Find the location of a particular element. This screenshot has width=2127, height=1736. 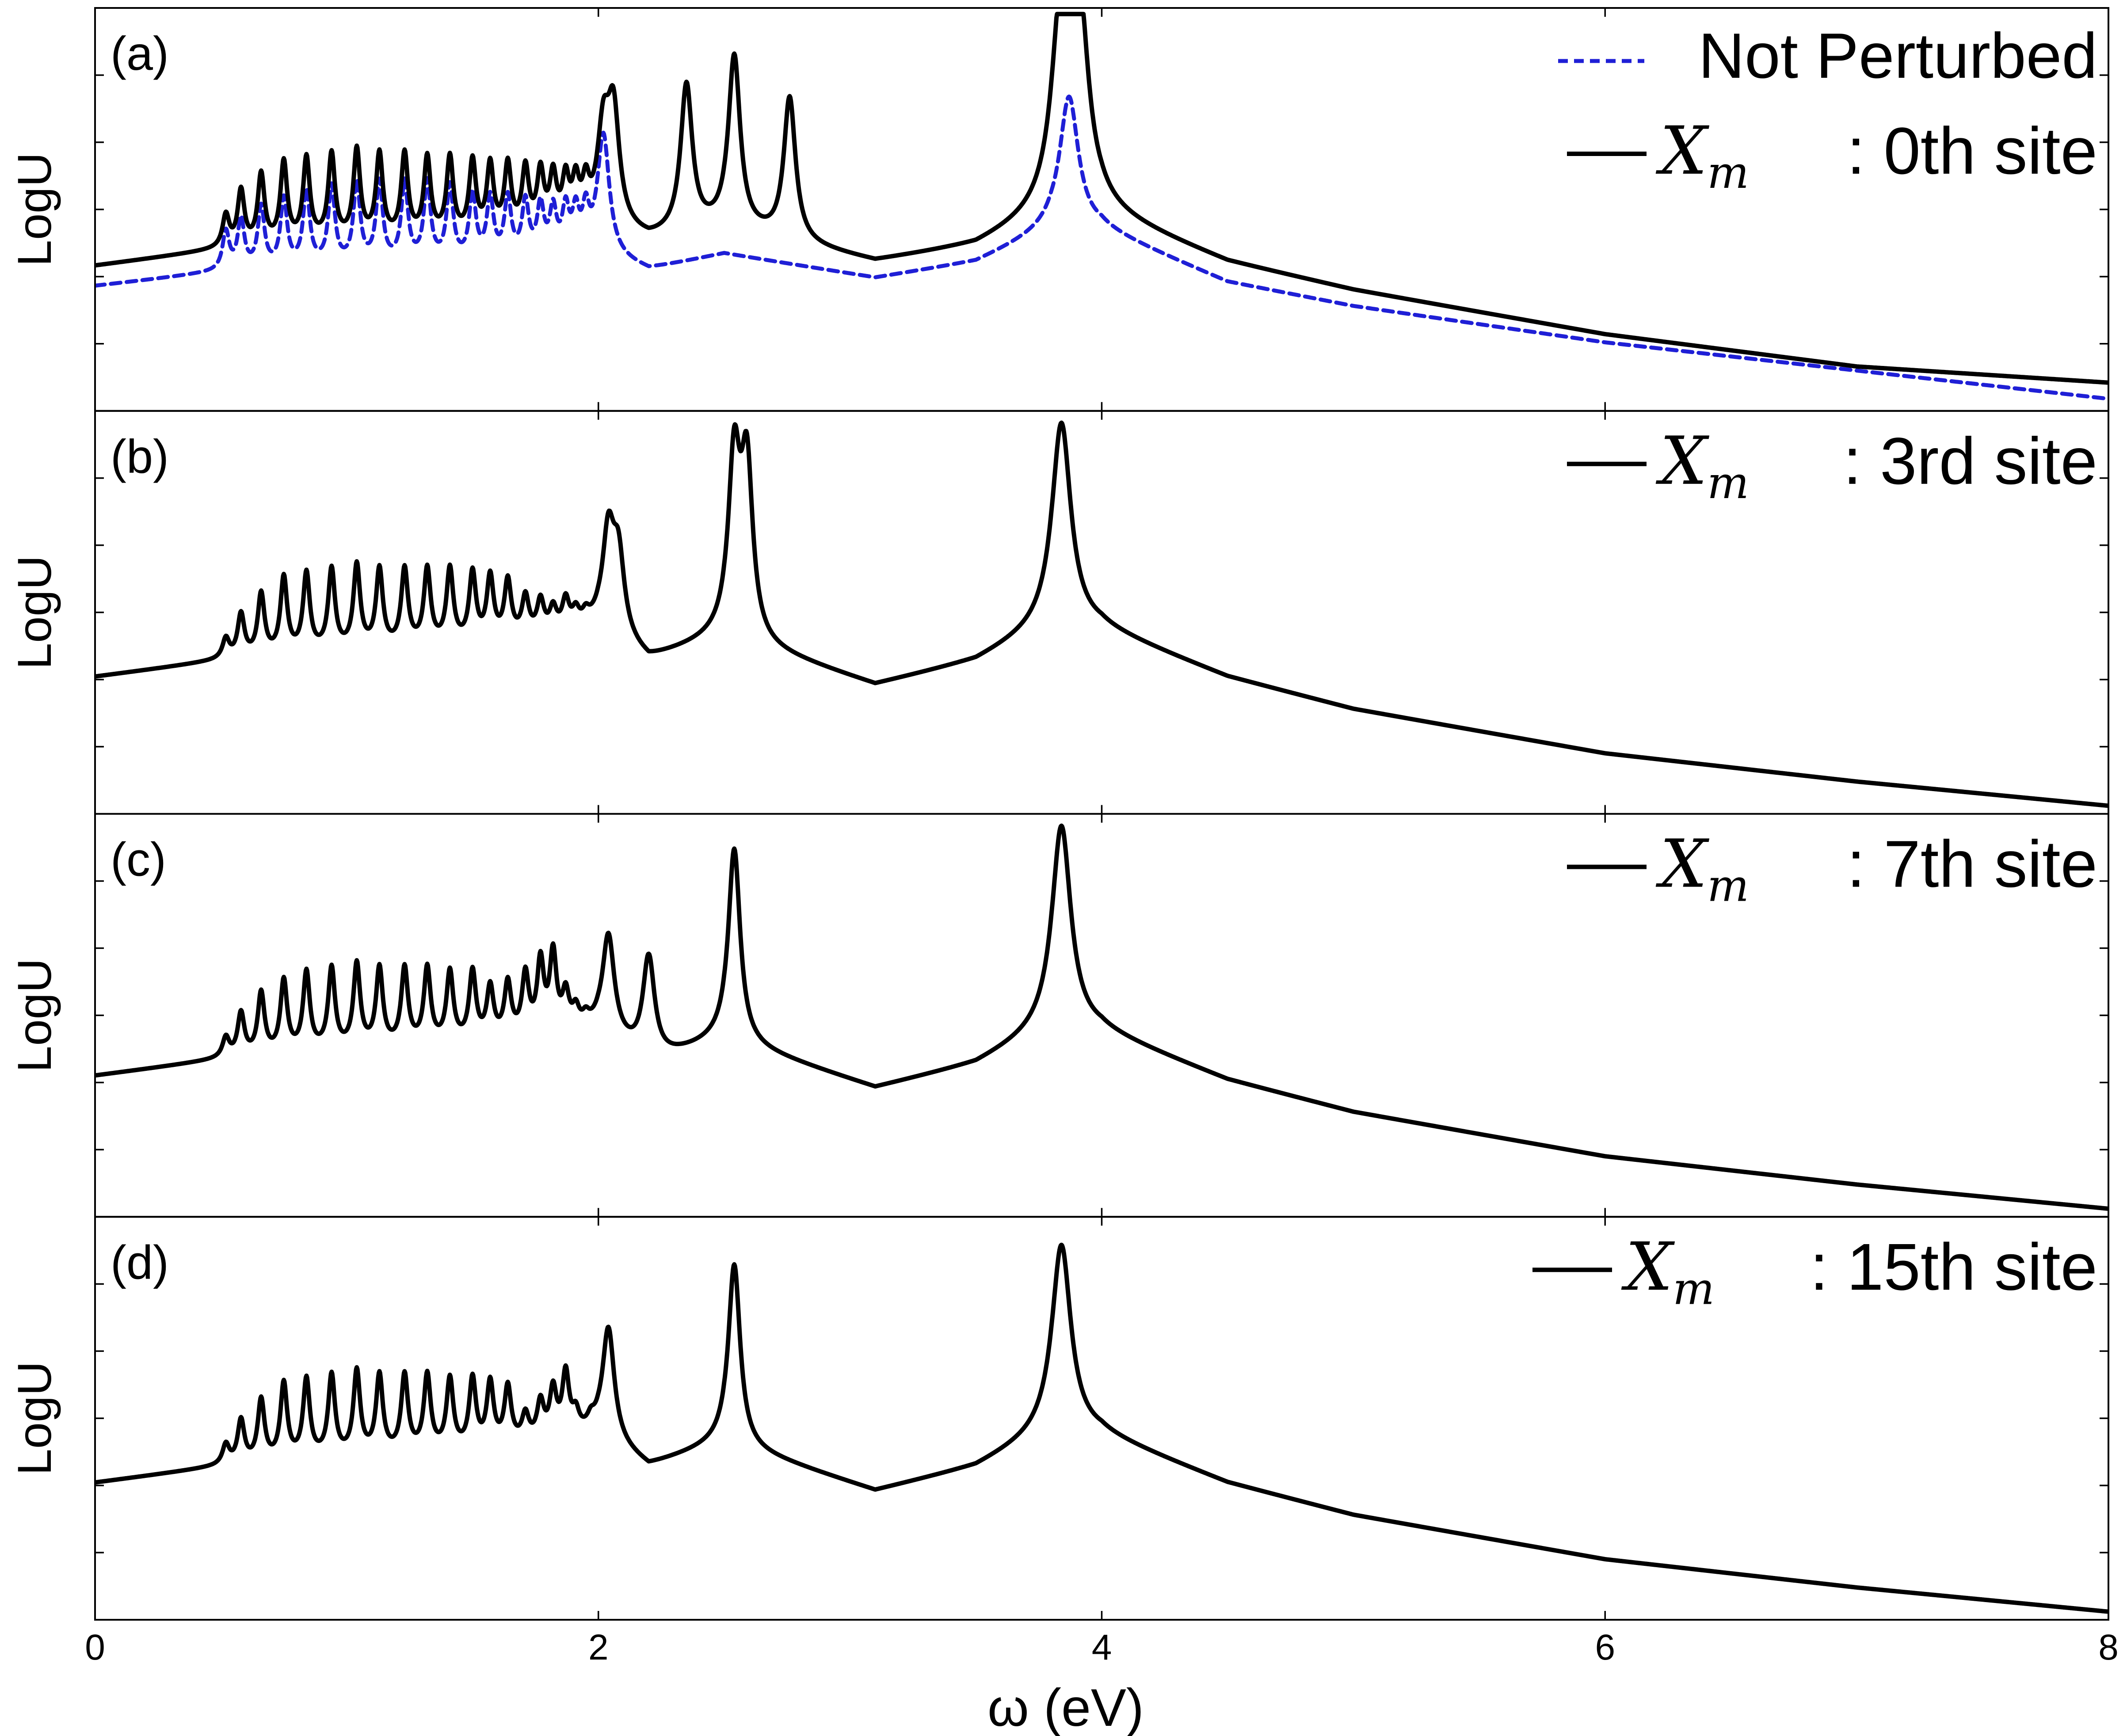

legend-label: : 3rd site is located at coordinates (1970, 461).